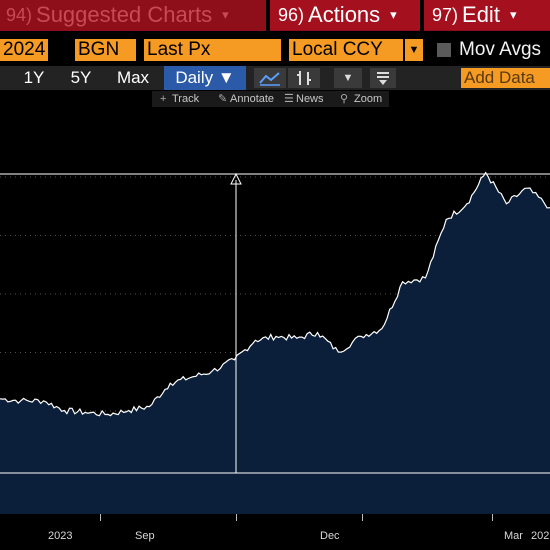  Describe the element at coordinates (310, 99) in the screenshot. I see `news-tool: News` at that location.